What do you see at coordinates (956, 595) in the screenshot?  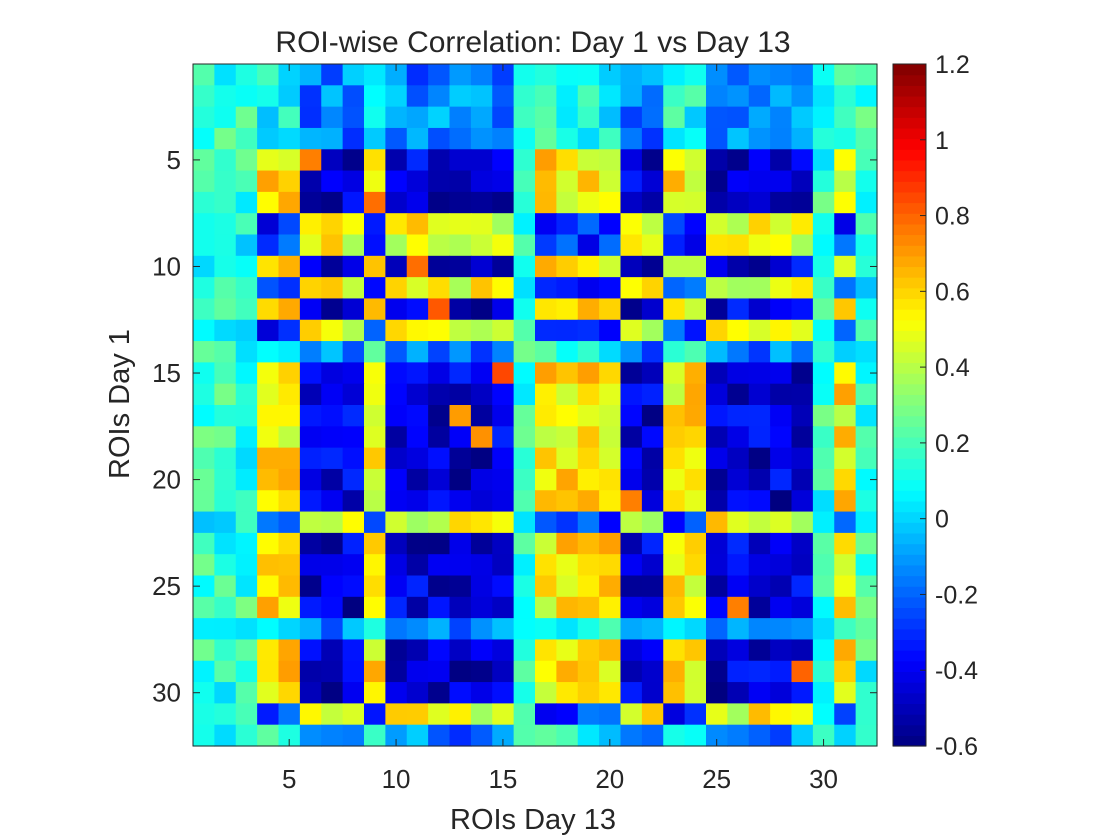 I see `colorbar-tick-label: -0.2` at bounding box center [956, 595].